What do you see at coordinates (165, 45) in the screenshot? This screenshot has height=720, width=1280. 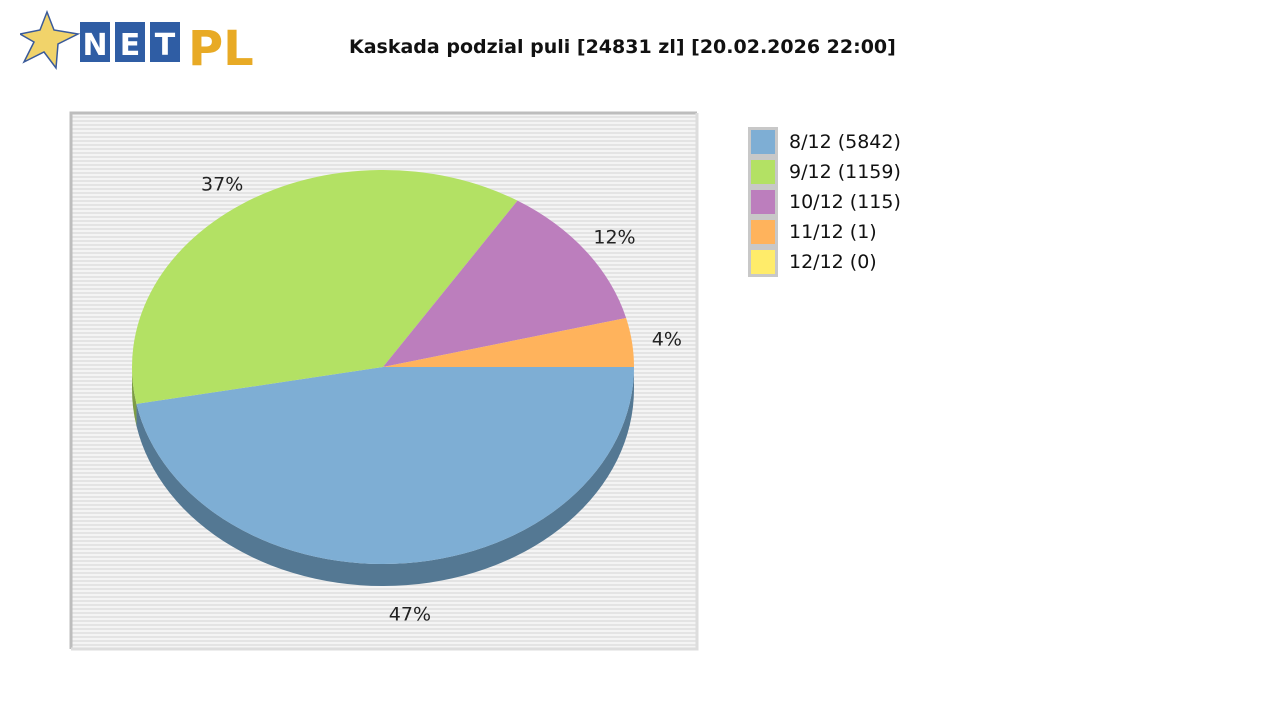 I see `svg-text: T` at bounding box center [165, 45].